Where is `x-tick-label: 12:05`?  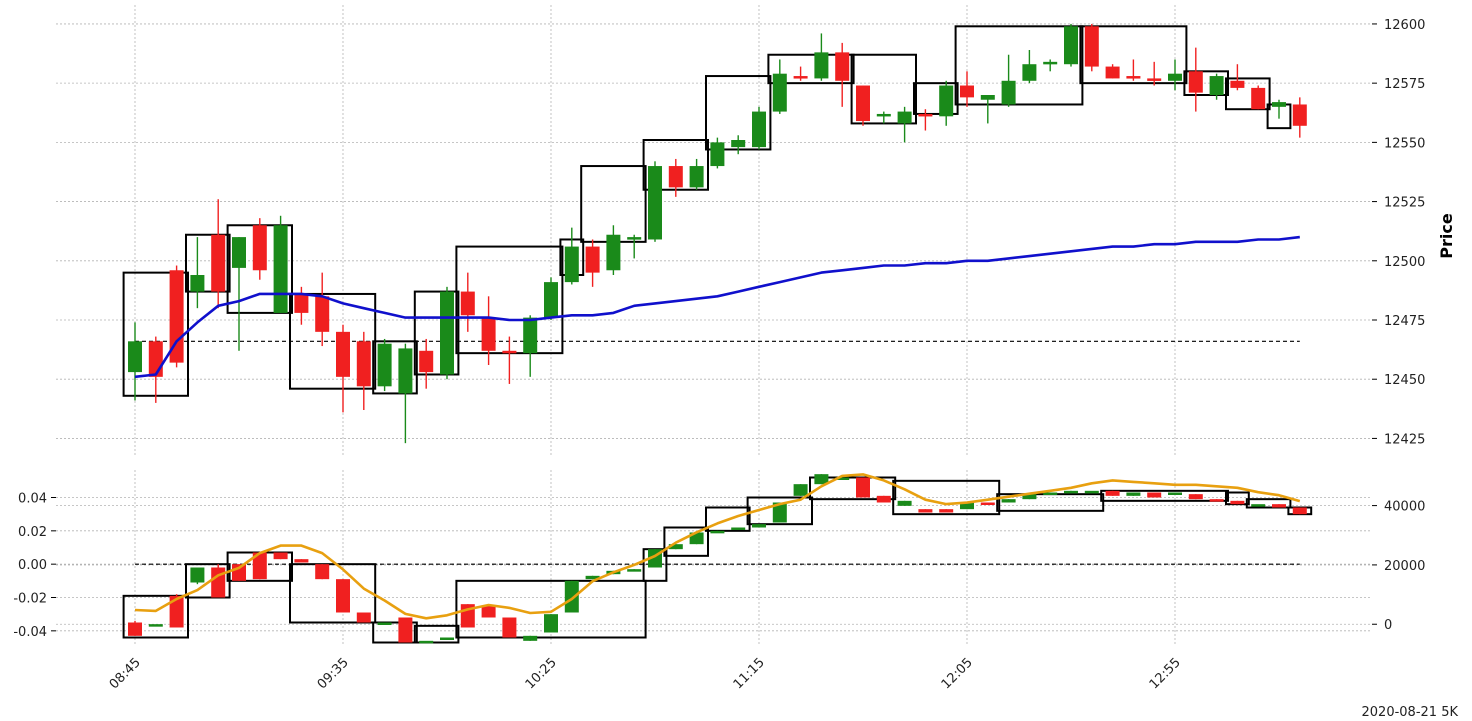
x-tick-label: 12:05 is located at coordinates (957, 673).